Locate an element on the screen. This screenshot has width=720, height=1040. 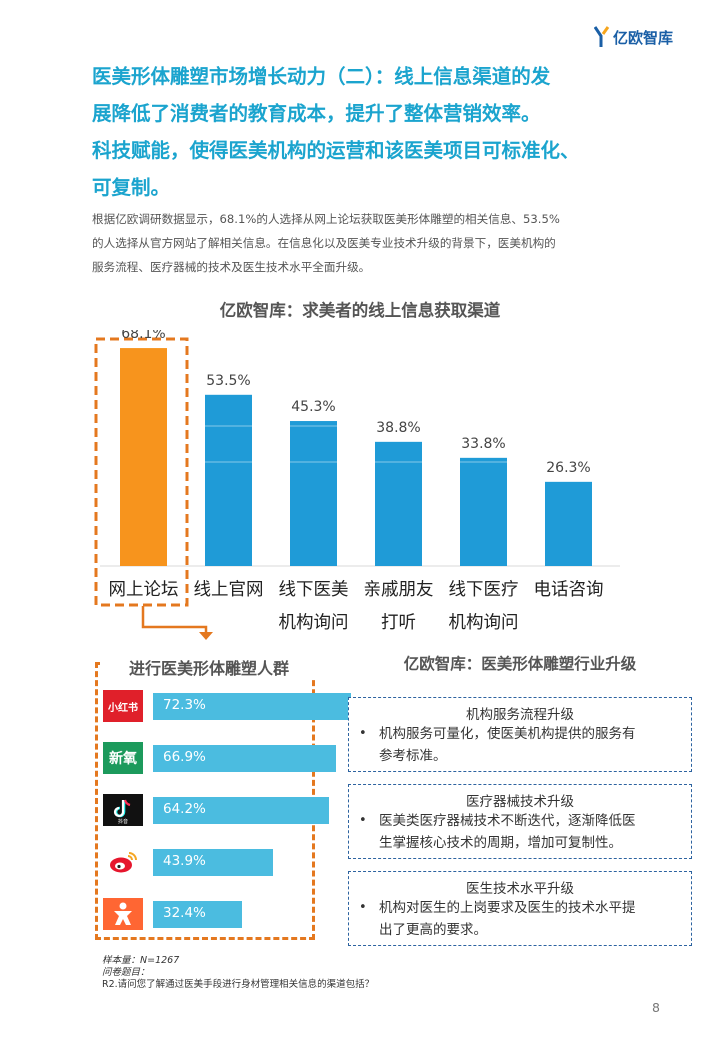
platform-chart-title: 进行医美形体雕塑人群 is located at coordinates (209, 667).